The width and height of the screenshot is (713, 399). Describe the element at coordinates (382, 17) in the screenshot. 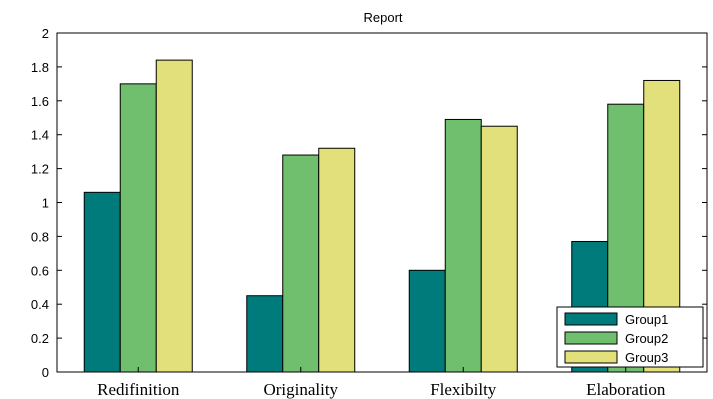

I see `chart-title: Report` at that location.